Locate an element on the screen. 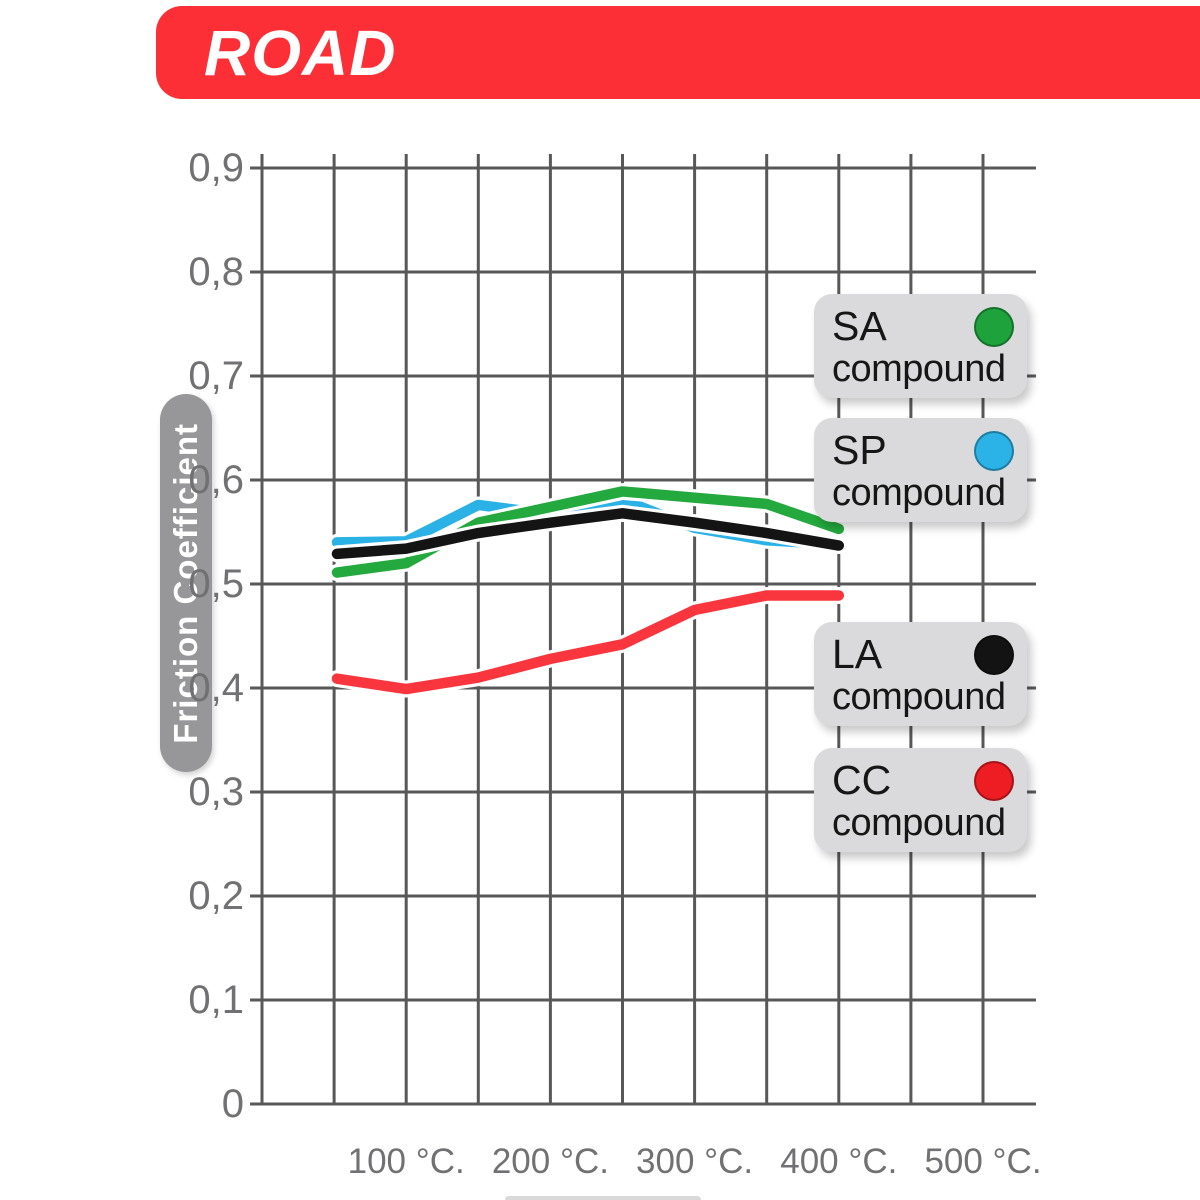 The height and width of the screenshot is (1200, 1200). legend-item-sp: SP compound is located at coordinates (920, 470).